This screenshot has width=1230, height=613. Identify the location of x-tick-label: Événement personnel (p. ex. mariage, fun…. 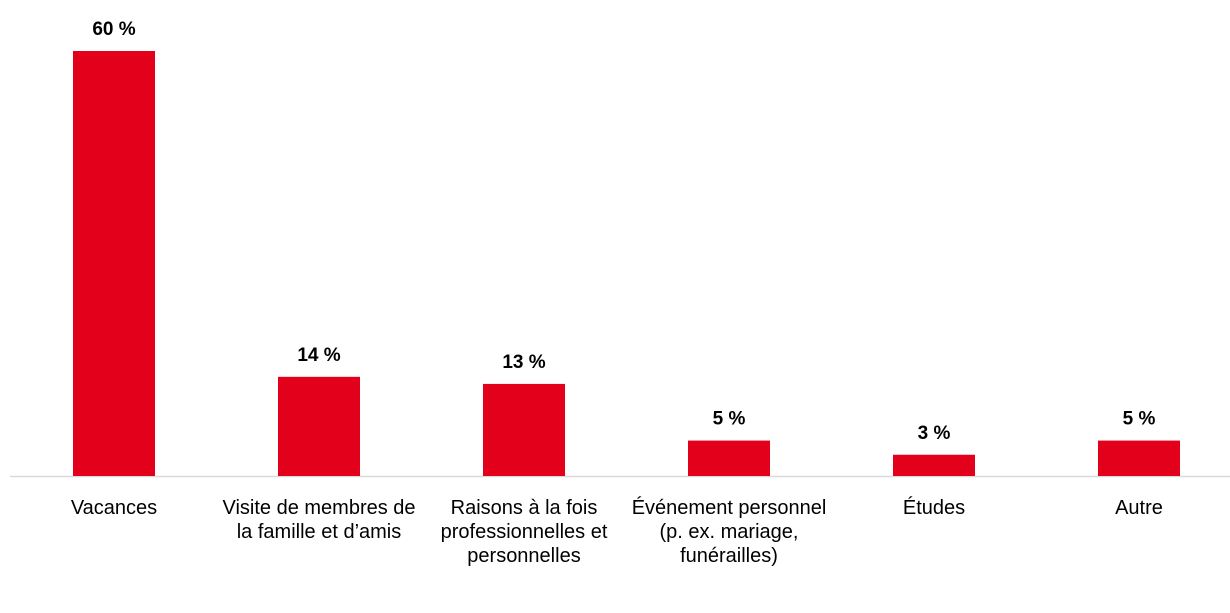
(729, 532).